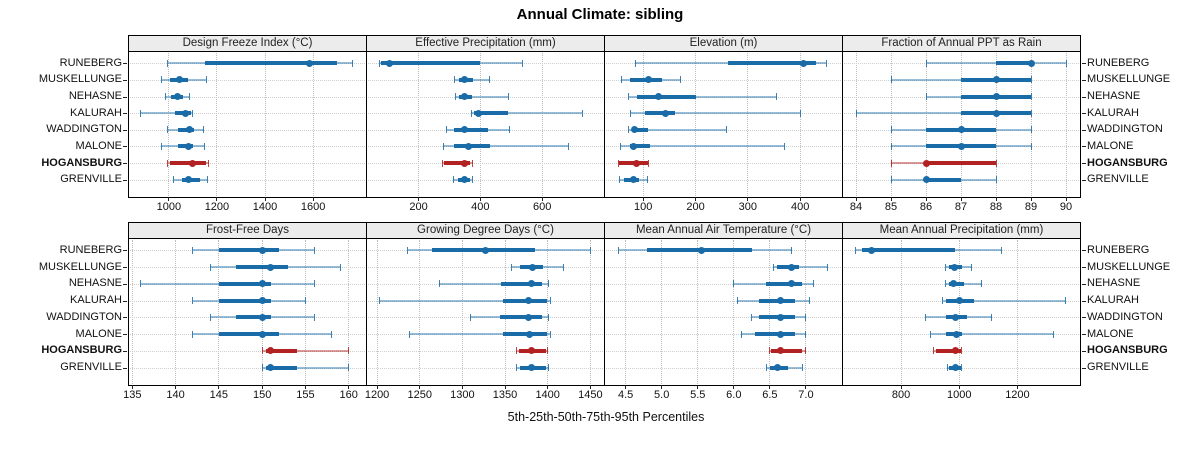  I want to click on axis-tick-label: 87, so click(961, 207).